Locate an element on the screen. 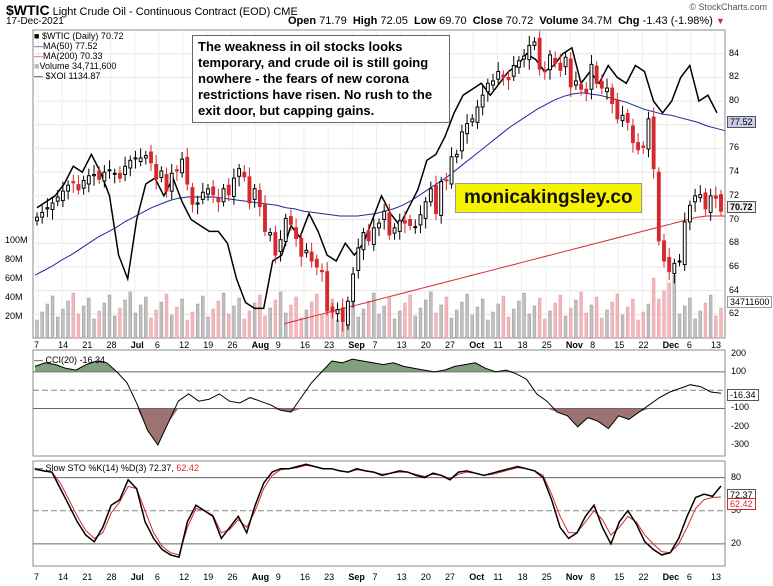 The width and height of the screenshot is (773, 586). date-tick-label: 15 is located at coordinates (619, 345).